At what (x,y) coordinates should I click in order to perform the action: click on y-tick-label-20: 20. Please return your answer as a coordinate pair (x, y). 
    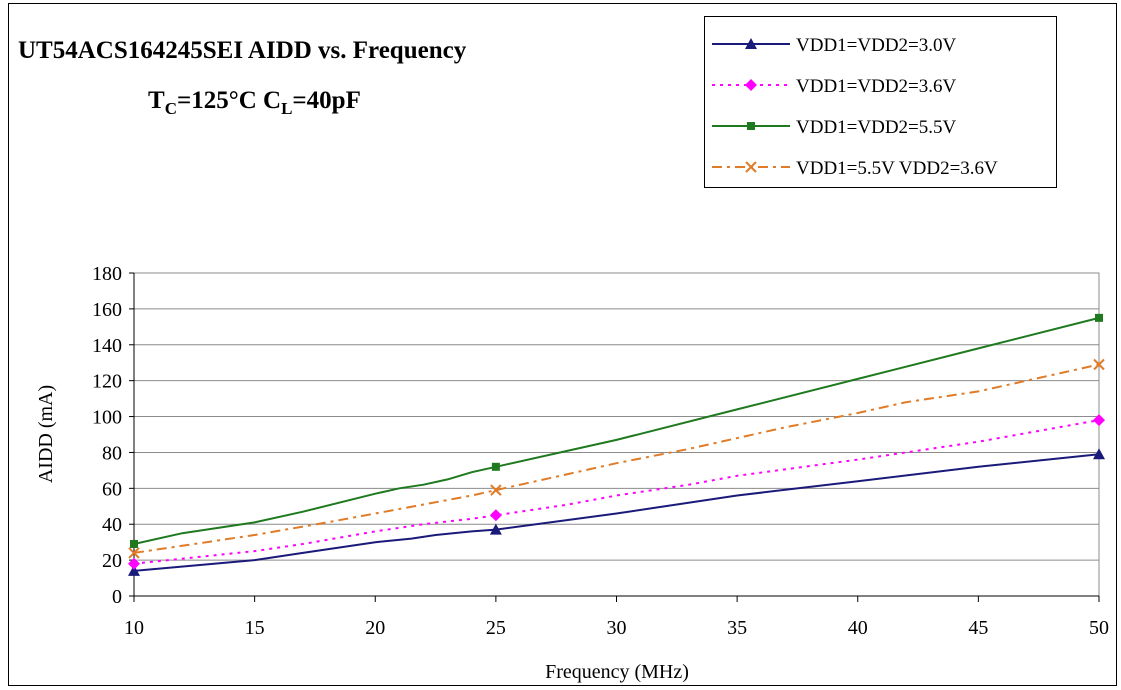
    Looking at the image, I should click on (112, 561).